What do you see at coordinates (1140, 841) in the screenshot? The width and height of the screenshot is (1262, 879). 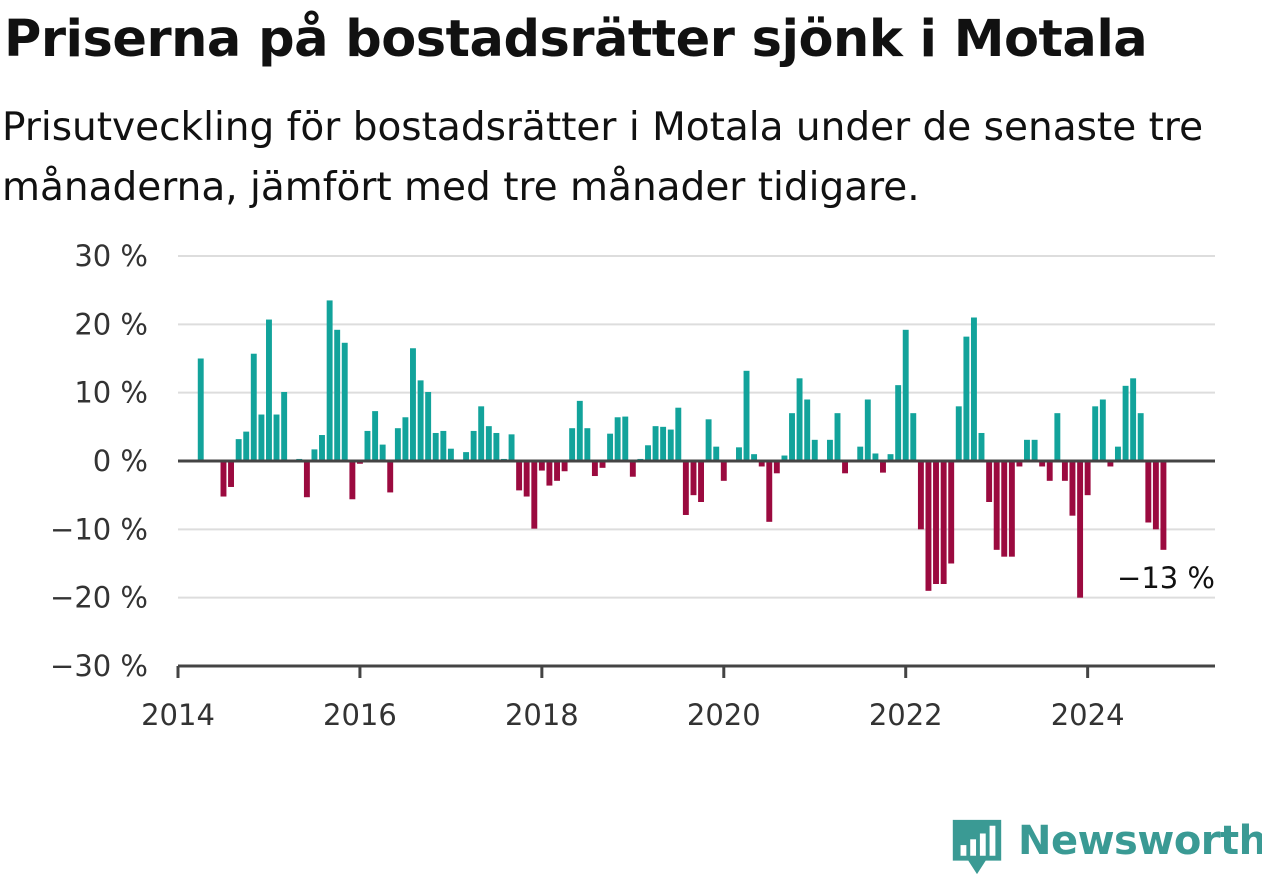 I see `brand-name: Newsworthy` at bounding box center [1140, 841].